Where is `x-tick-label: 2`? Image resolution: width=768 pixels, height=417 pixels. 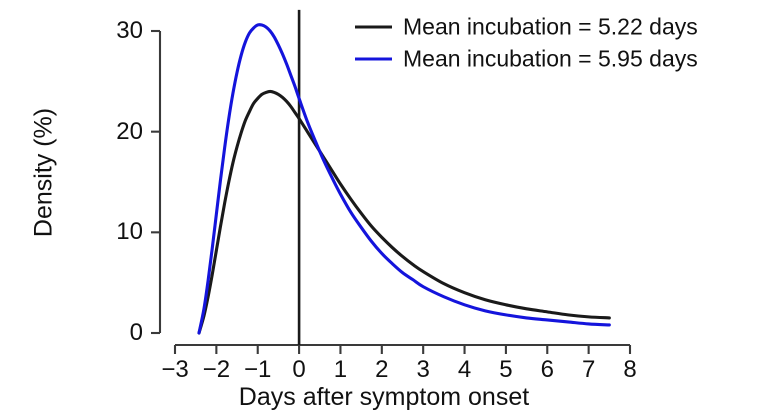
x-tick-label: 2 is located at coordinates (382, 369).